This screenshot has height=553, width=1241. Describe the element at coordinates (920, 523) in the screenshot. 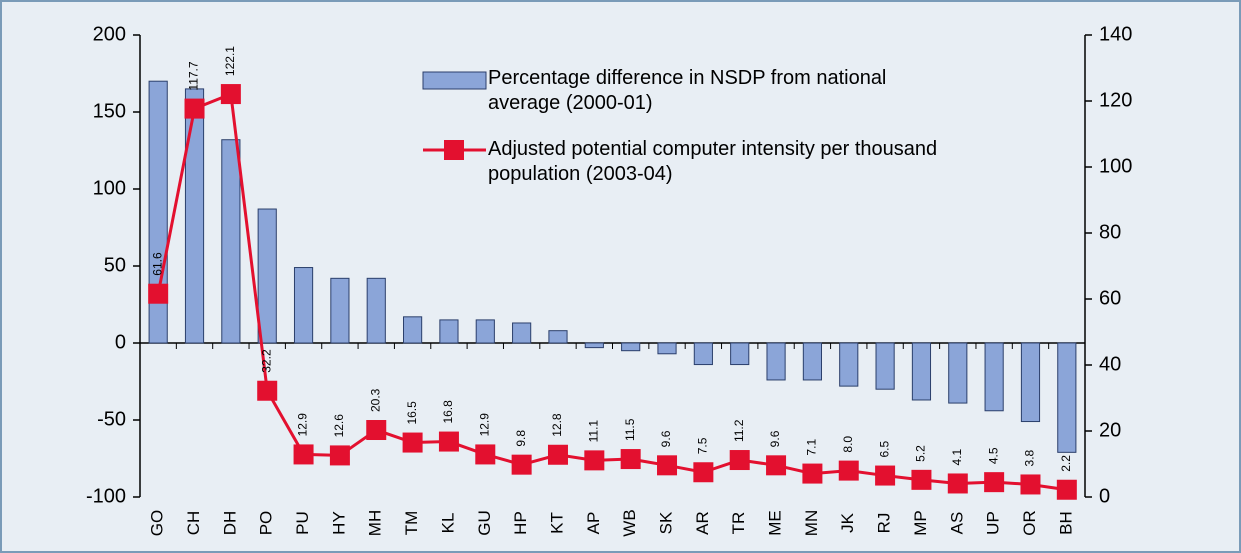

I see `x-tick-label: MP` at that location.